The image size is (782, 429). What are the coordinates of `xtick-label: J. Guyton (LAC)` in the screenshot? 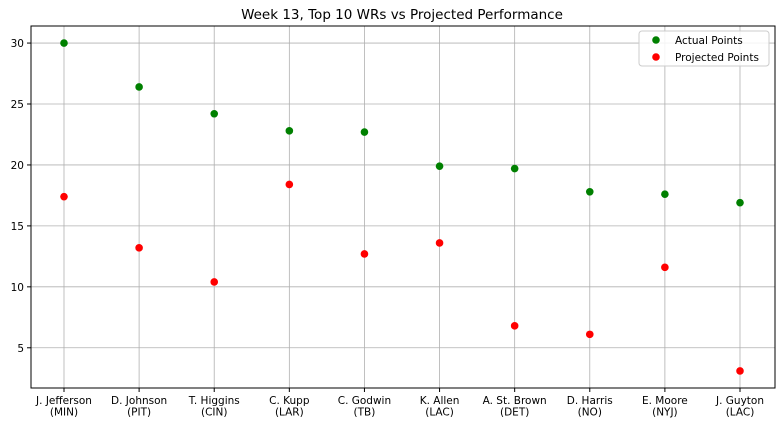 It's located at (739, 407).